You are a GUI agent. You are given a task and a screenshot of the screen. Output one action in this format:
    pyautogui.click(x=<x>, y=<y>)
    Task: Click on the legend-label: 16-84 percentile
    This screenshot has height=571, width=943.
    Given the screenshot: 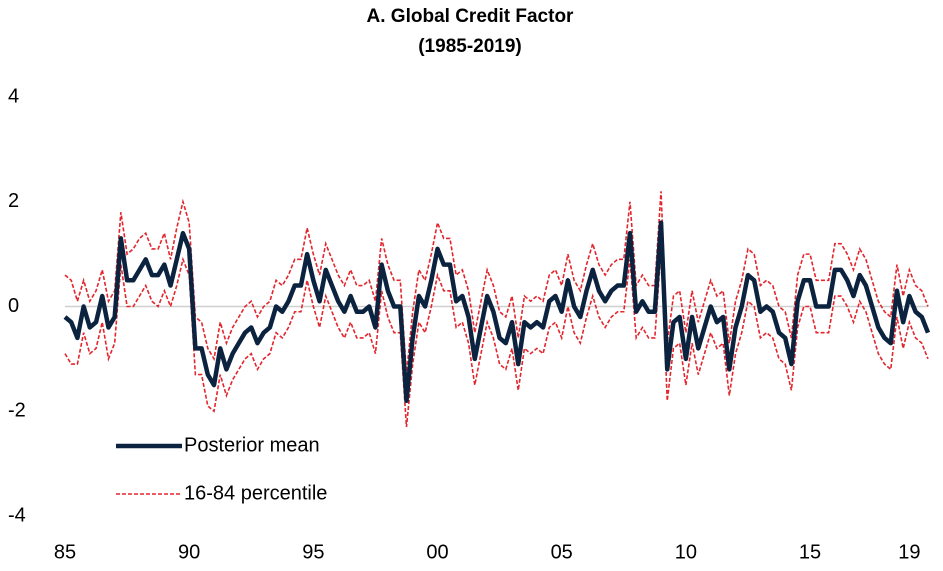 What is the action you would take?
    pyautogui.click(x=255, y=493)
    